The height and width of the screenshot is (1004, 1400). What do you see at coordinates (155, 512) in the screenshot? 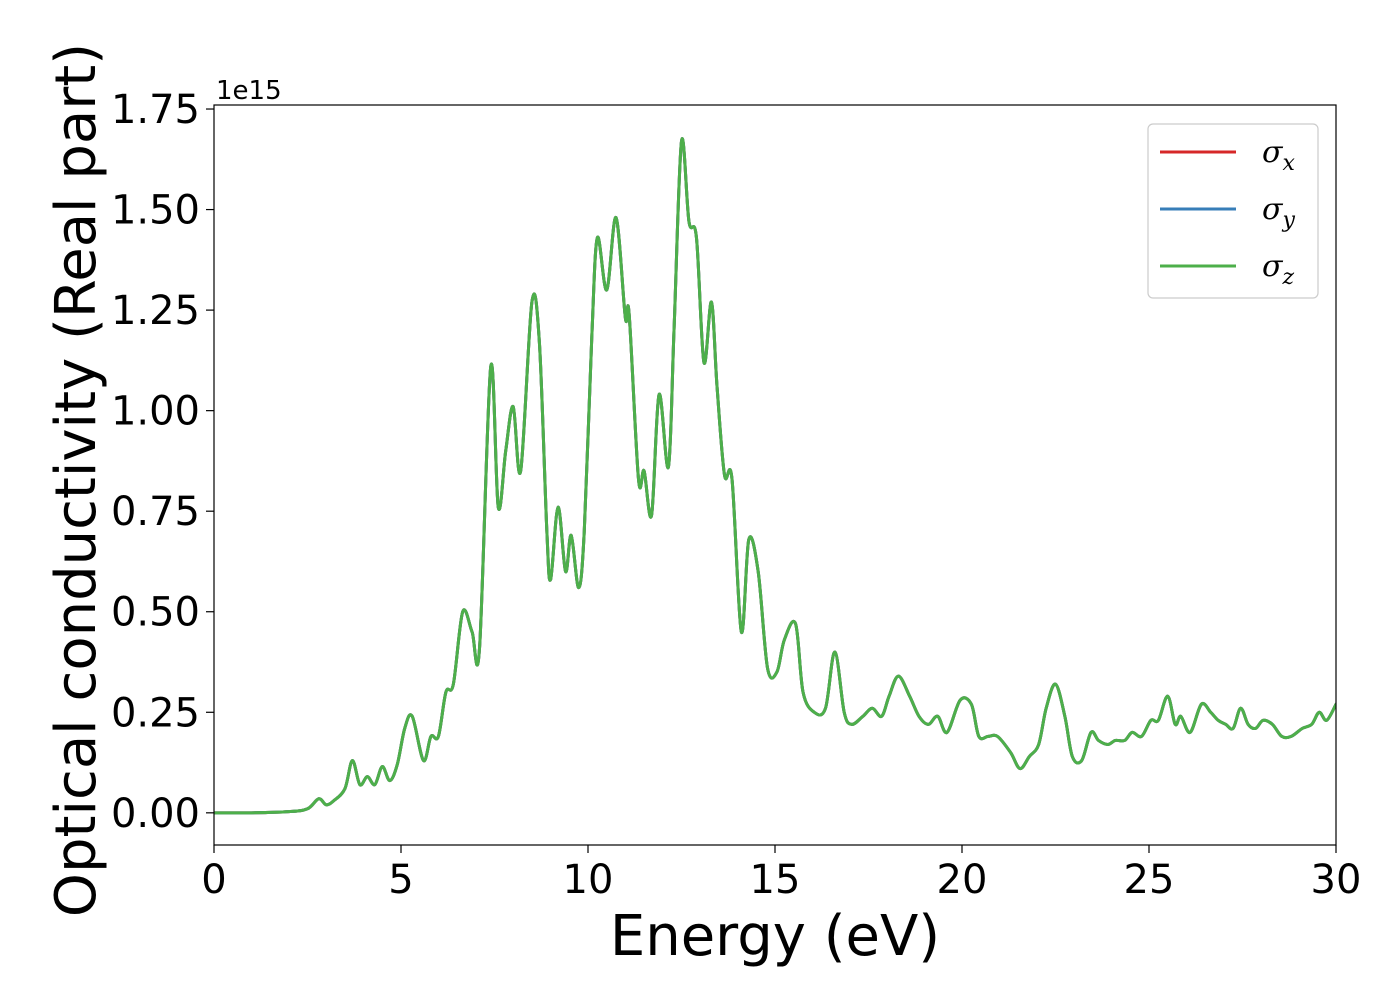
I see `y-tick-label: 0.75` at bounding box center [155, 512].